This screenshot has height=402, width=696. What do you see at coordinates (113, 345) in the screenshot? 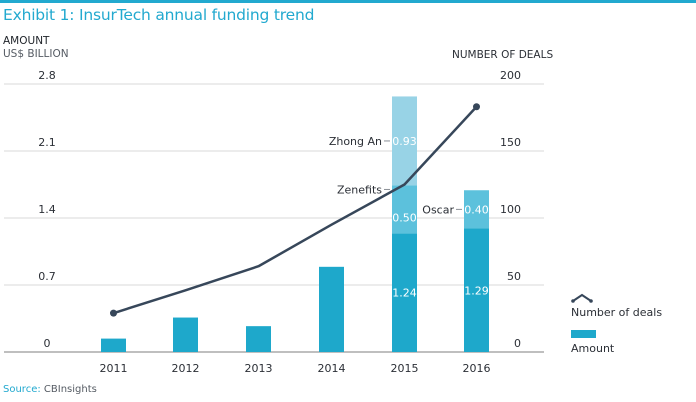
I see `bar-2011` at bounding box center [113, 345].